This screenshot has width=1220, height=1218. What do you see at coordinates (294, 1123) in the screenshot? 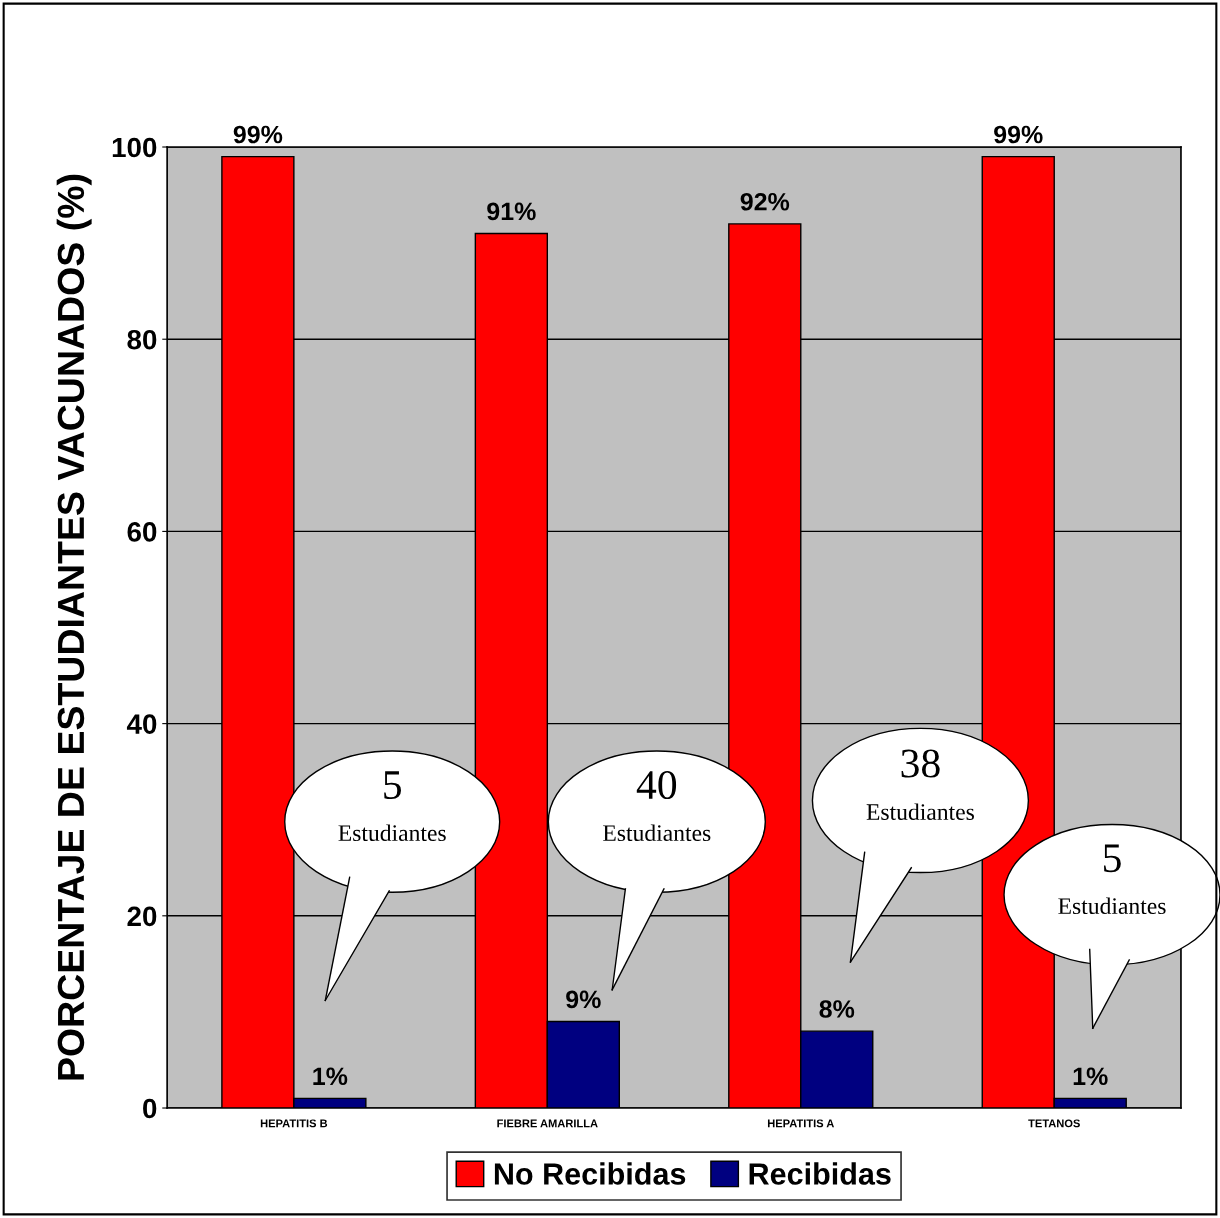
I see `x-tick-label: HEPATITIS B` at bounding box center [294, 1123].